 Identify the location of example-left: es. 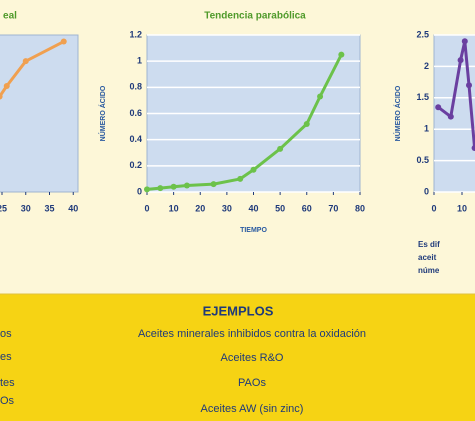
(6, 357).